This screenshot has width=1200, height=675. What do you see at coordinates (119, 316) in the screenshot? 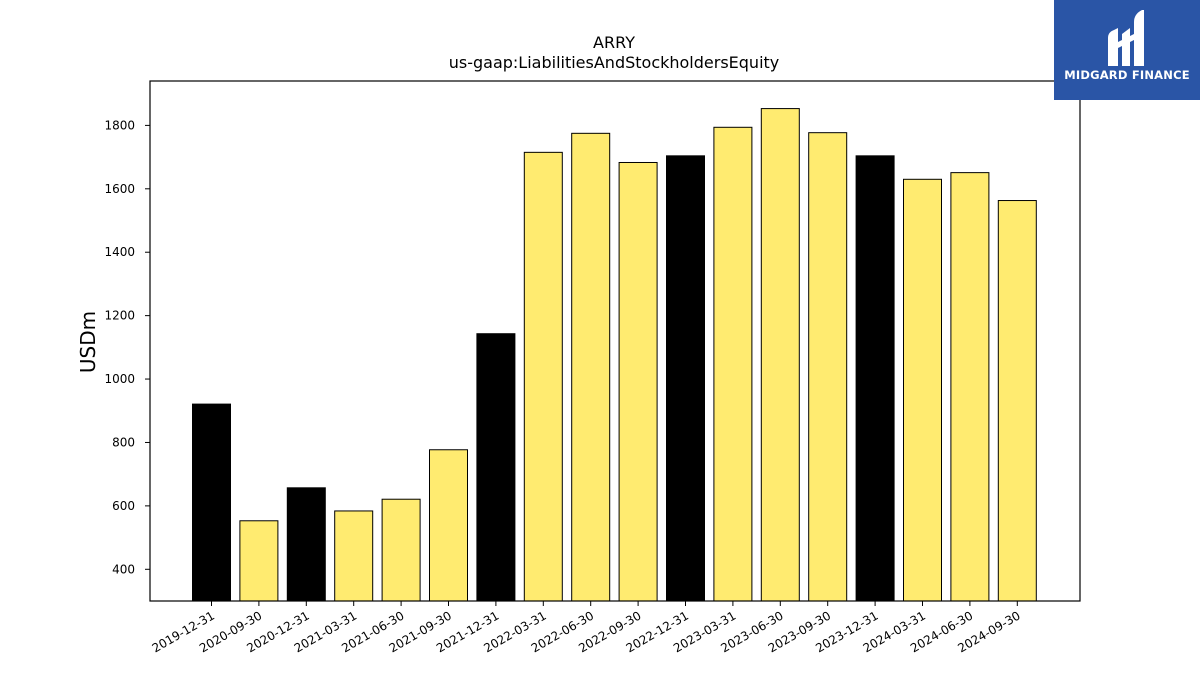
I see `y-tick-label: 1200` at bounding box center [119, 316].